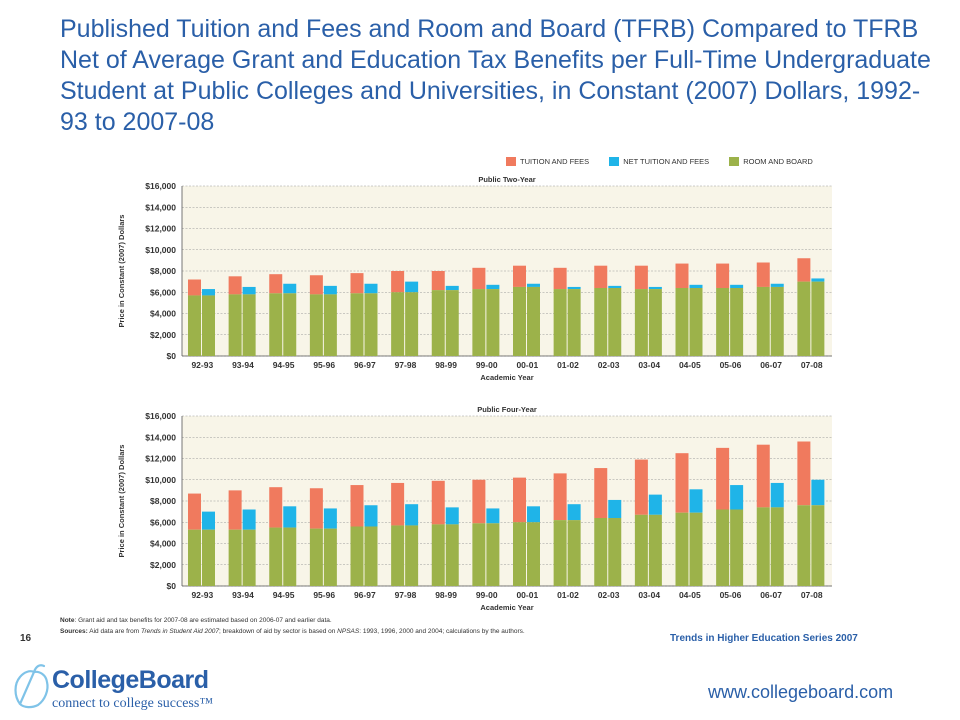  Describe the element at coordinates (555, 161) in the screenshot. I see `legend-label-tuition: TUITION AND FEES` at that location.